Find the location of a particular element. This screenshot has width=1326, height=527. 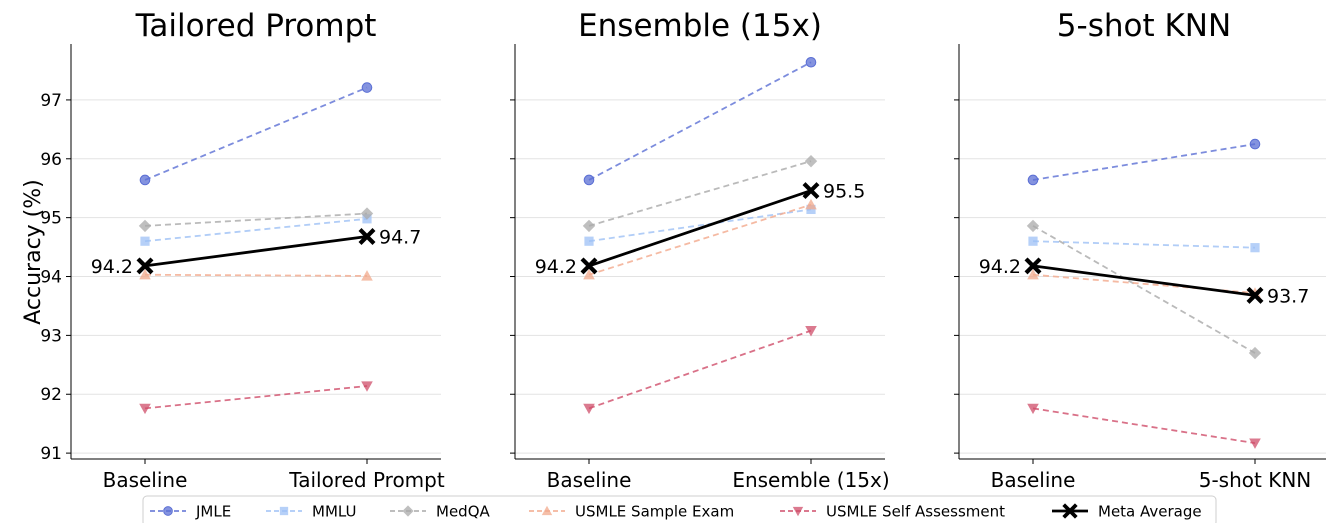

x-tick-label: 5-shot KNN is located at coordinates (1255, 480).